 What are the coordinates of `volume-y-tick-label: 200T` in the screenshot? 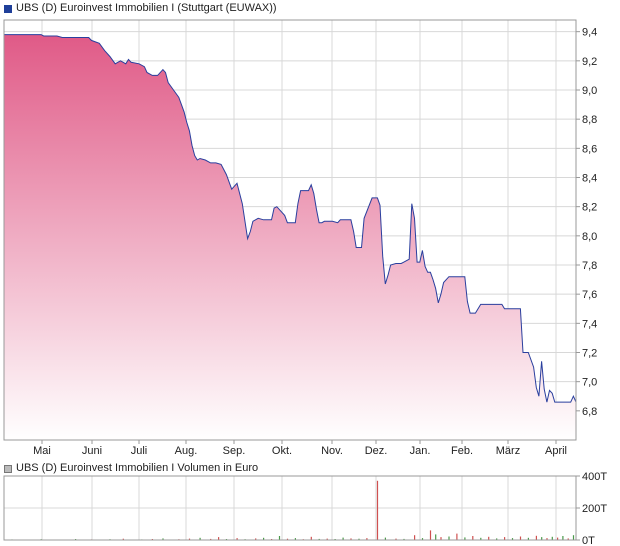 It's located at (594, 509).